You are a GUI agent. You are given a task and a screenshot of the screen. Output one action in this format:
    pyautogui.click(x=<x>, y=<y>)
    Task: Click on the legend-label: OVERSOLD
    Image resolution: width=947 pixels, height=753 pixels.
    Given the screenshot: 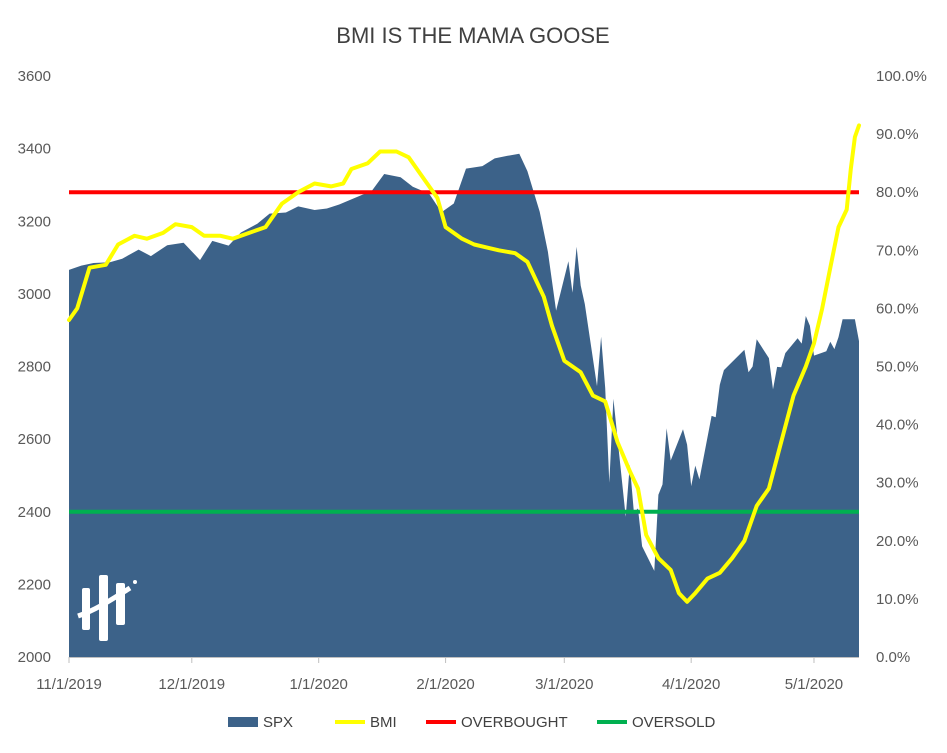 What is the action you would take?
    pyautogui.click(x=674, y=722)
    